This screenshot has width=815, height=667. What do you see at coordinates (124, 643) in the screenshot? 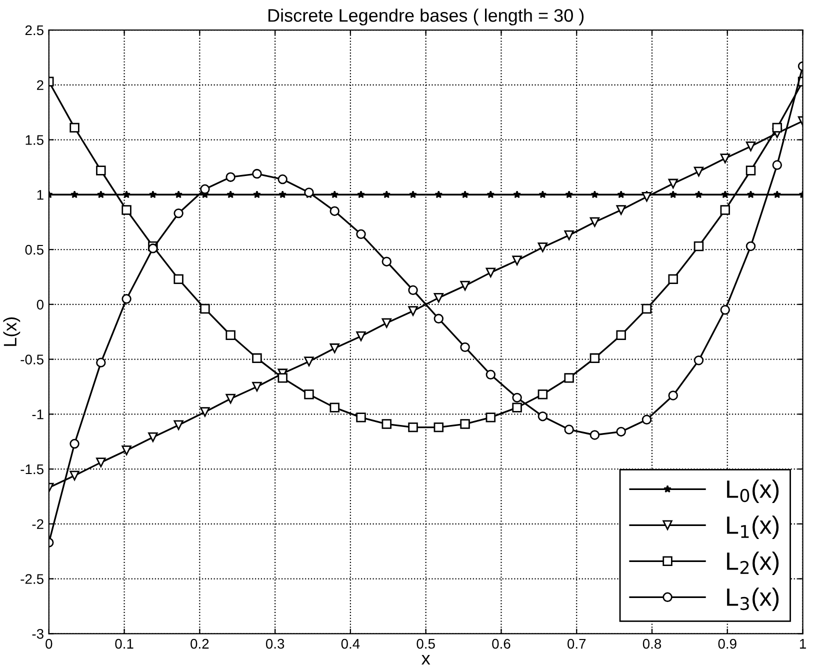
I see `x-tick-label: 0.1` at bounding box center [124, 643].